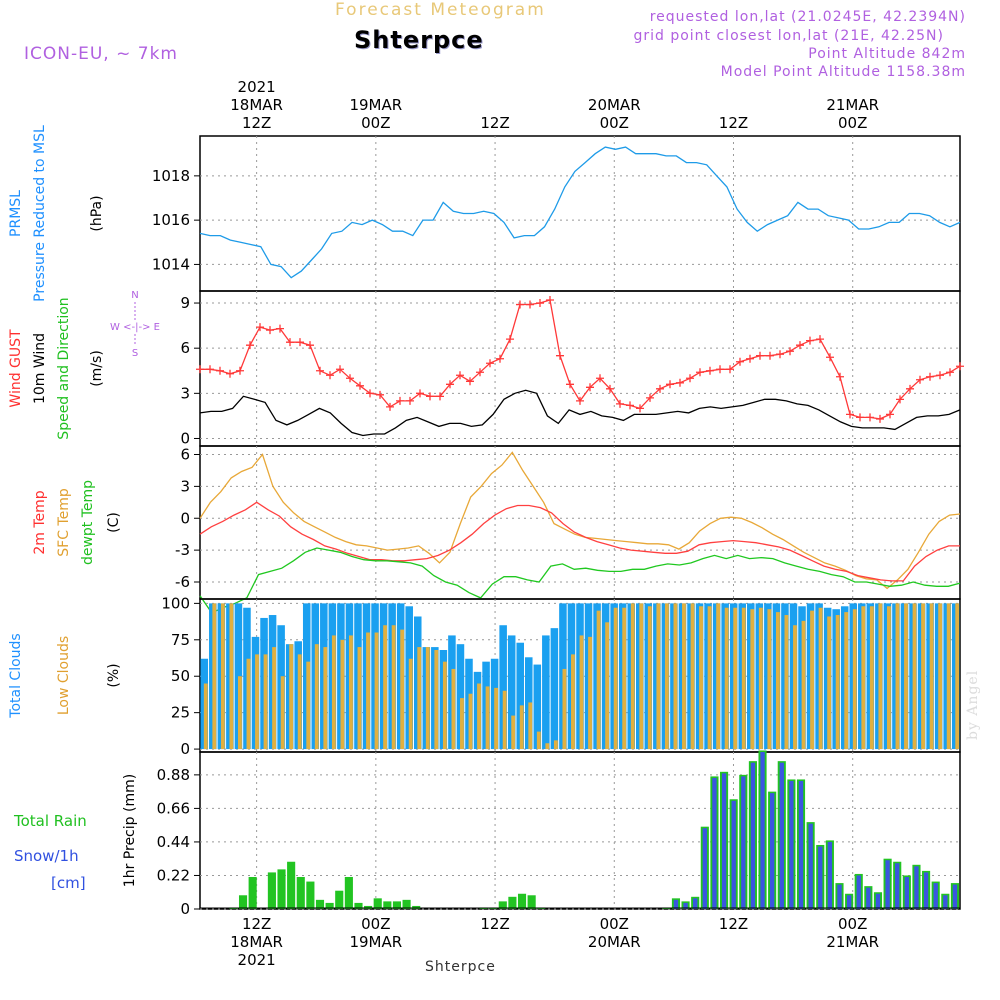  I want to click on requested-lonlat: requested lon,lat (21.0245E, 42.2394N), so click(807, 17).